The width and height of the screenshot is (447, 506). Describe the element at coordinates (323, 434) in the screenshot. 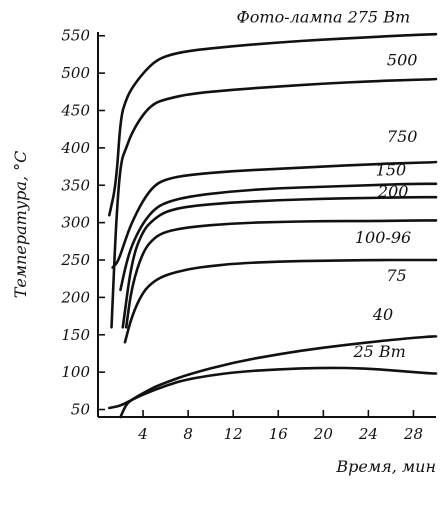

I see `x-tick-label: 20` at that location.